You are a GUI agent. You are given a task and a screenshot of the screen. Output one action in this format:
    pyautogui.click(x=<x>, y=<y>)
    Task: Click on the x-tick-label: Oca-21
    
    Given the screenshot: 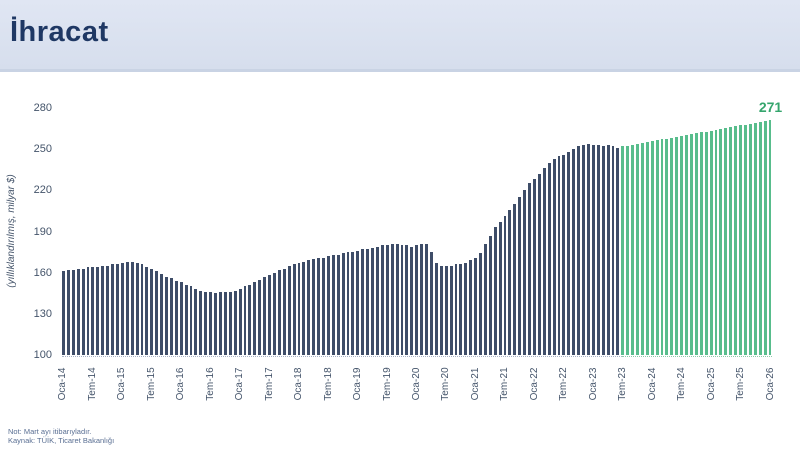 What is the action you would take?
    pyautogui.click(x=475, y=384)
    